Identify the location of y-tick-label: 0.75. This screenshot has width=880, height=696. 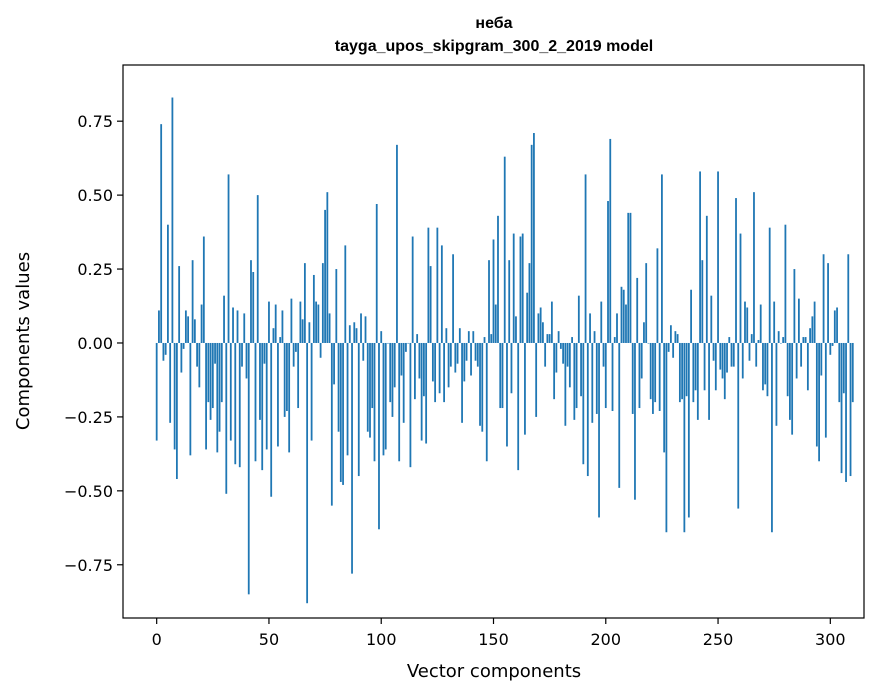
(95, 121).